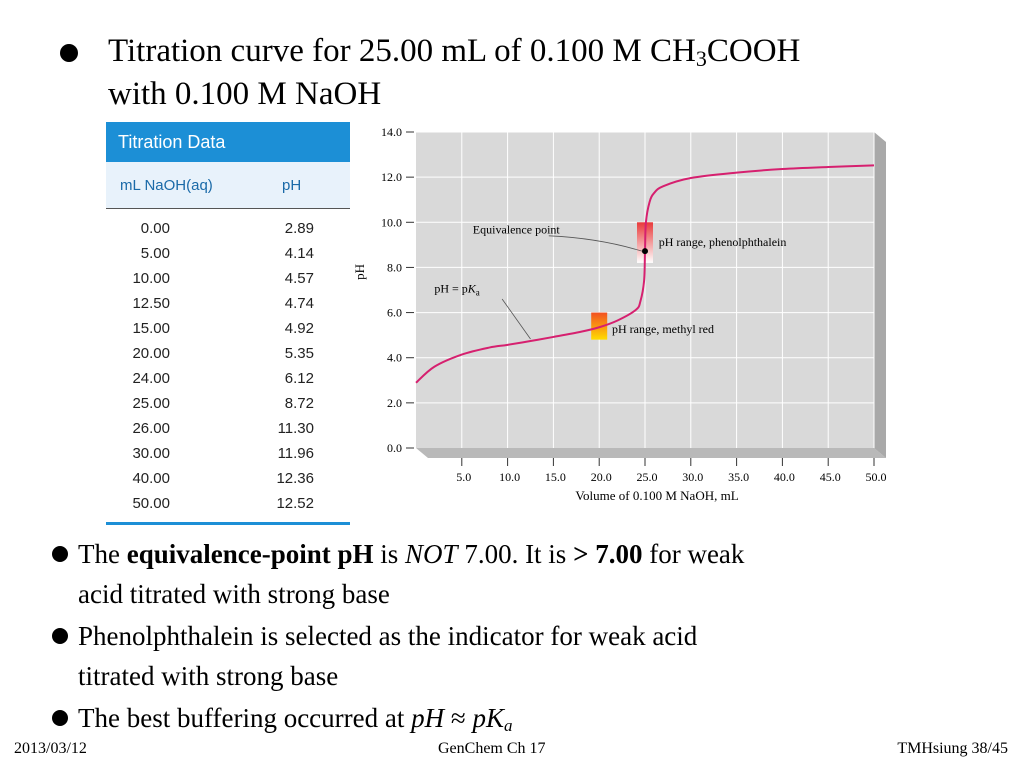 The width and height of the screenshot is (1024, 768). What do you see at coordinates (391, 222) in the screenshot?
I see `y-tick-label: 10.0` at bounding box center [391, 222].